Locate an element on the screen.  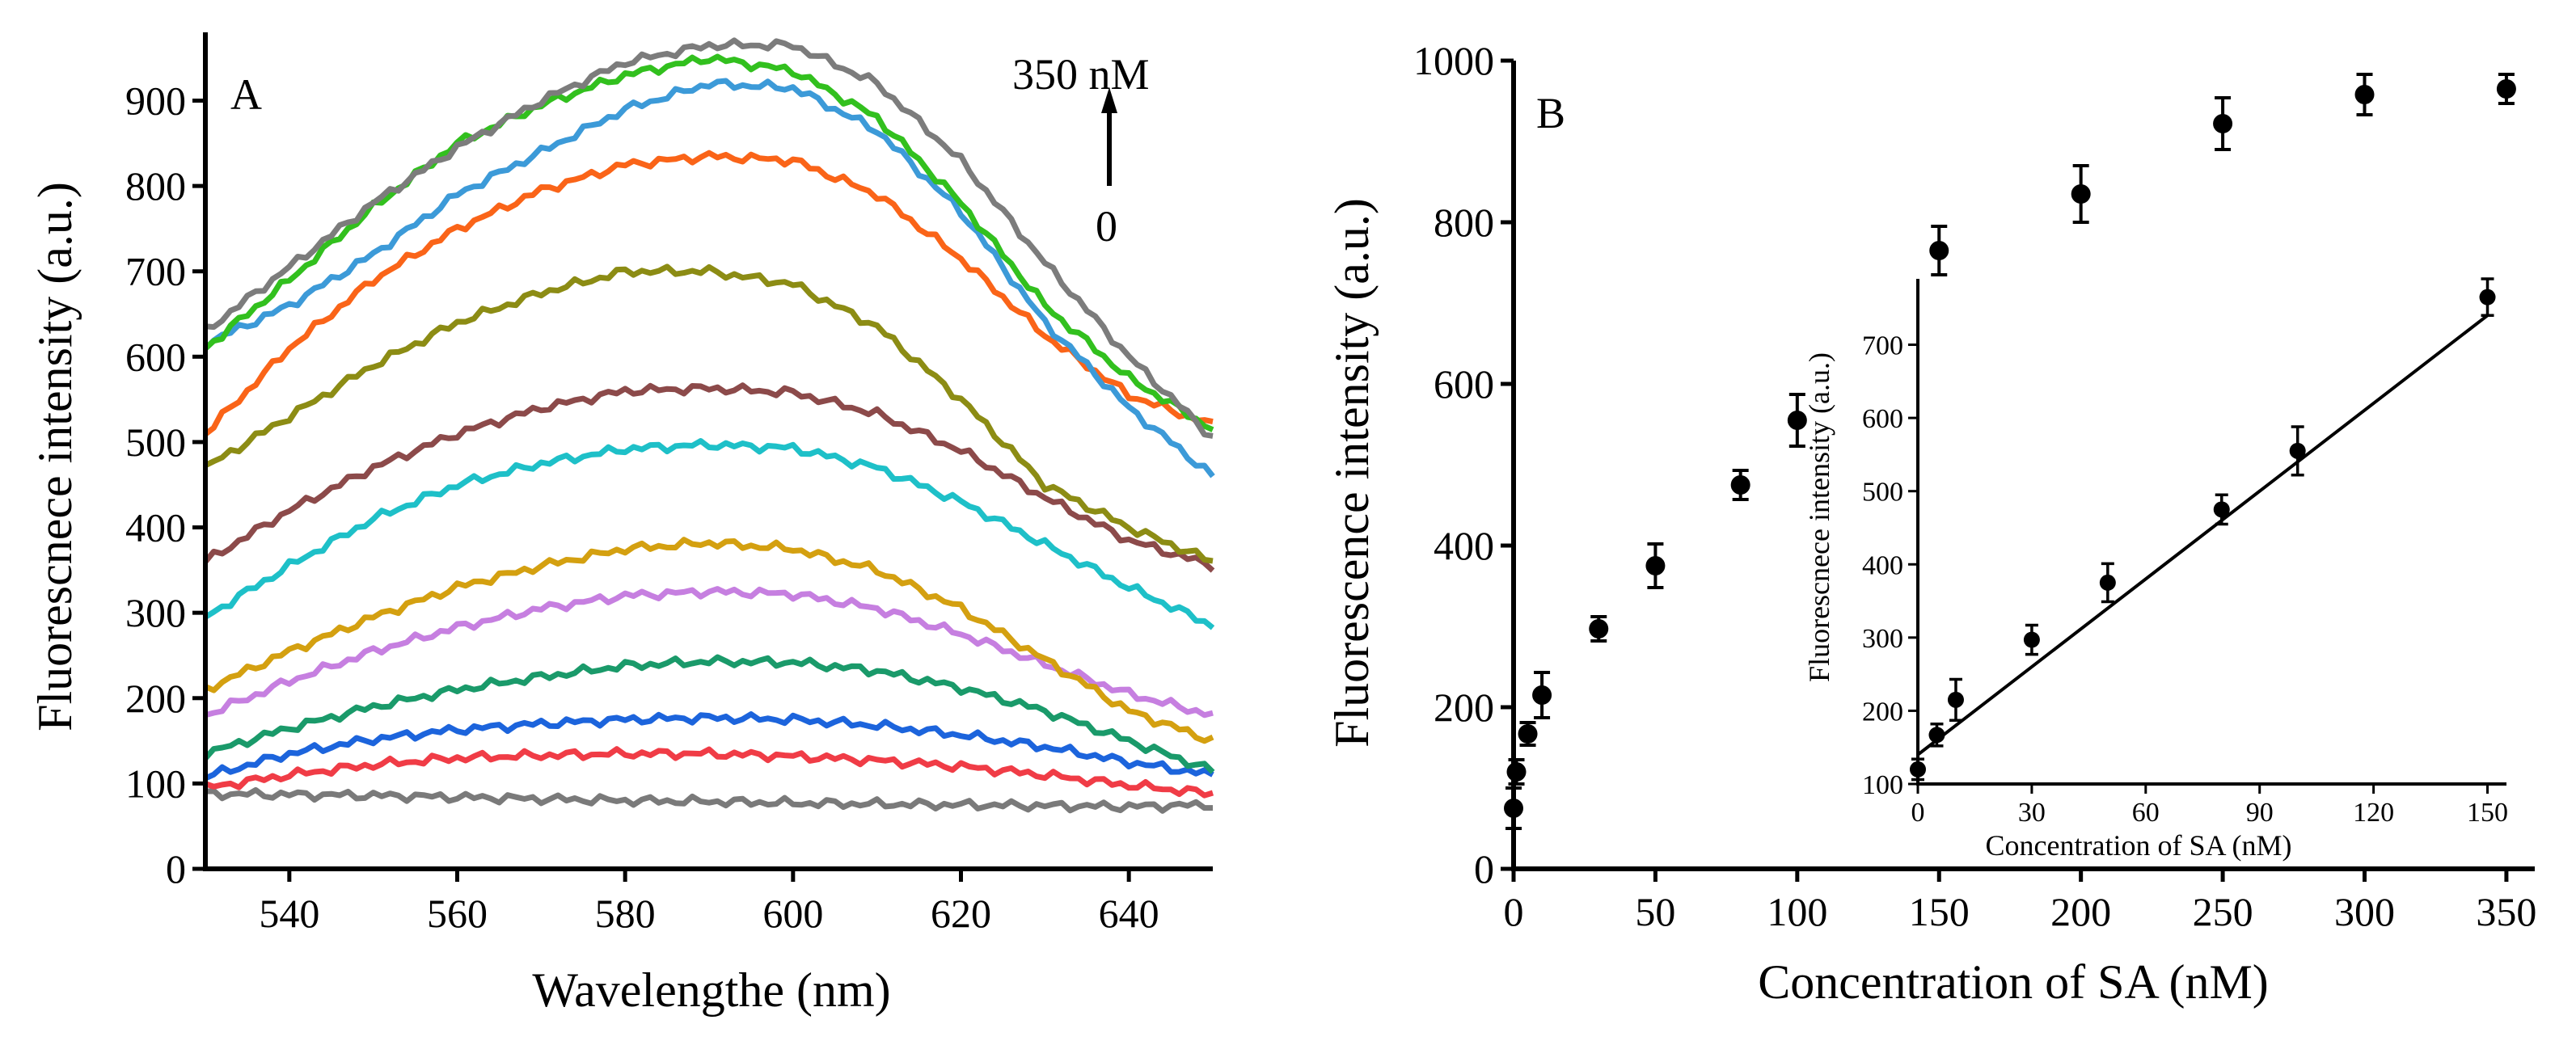
spectrum-line-200-nM is located at coordinates (708, 293).